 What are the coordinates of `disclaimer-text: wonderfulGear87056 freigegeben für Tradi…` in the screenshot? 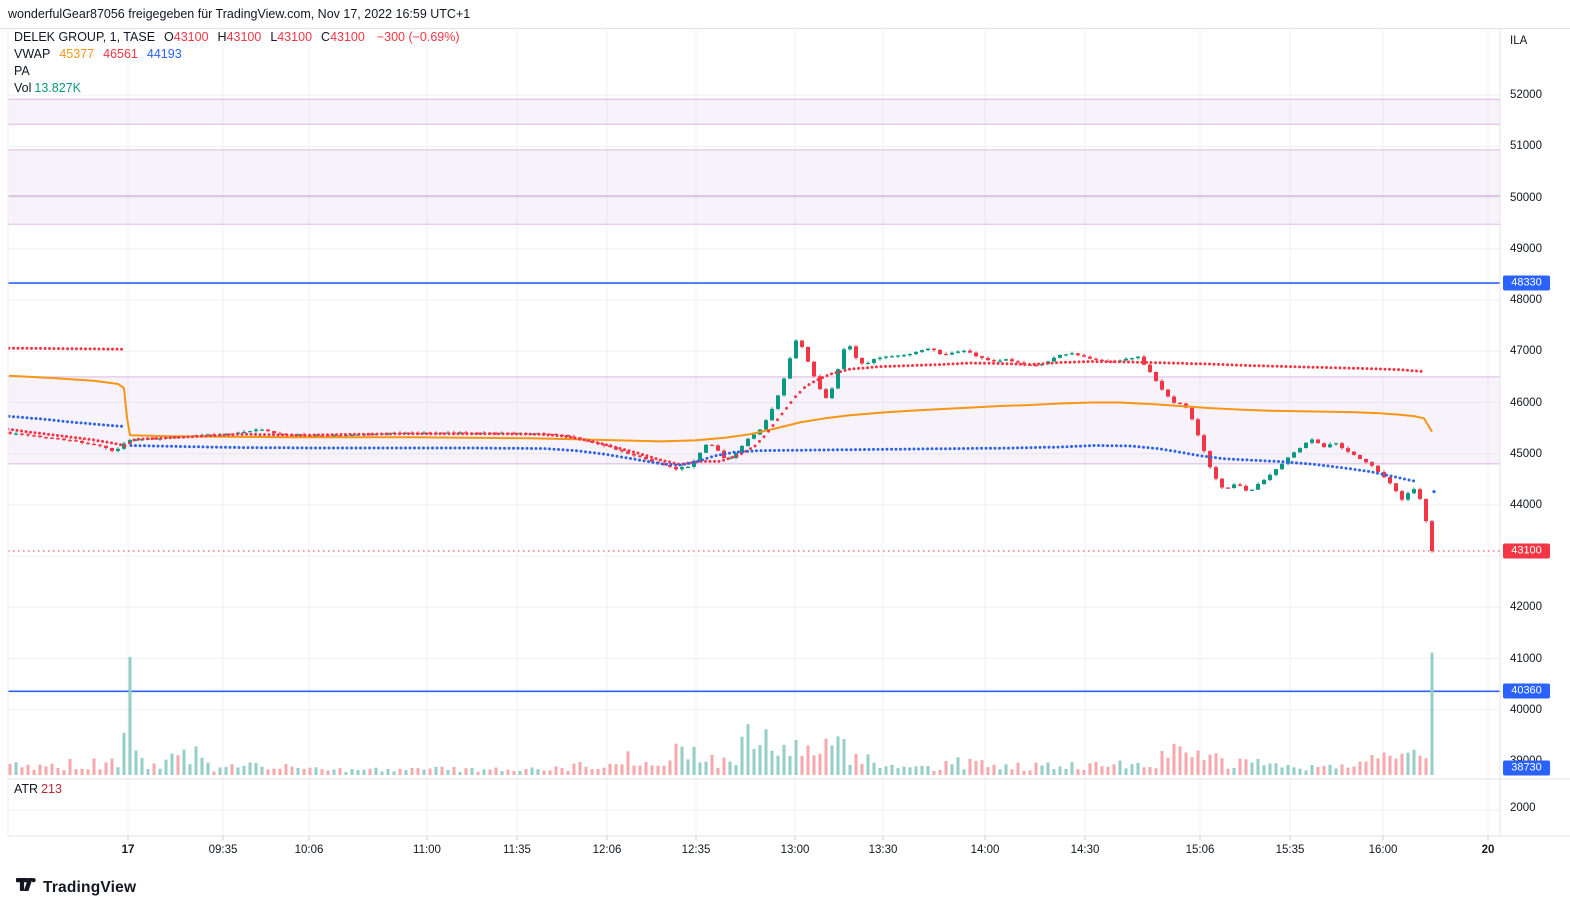 It's located at (239, 14).